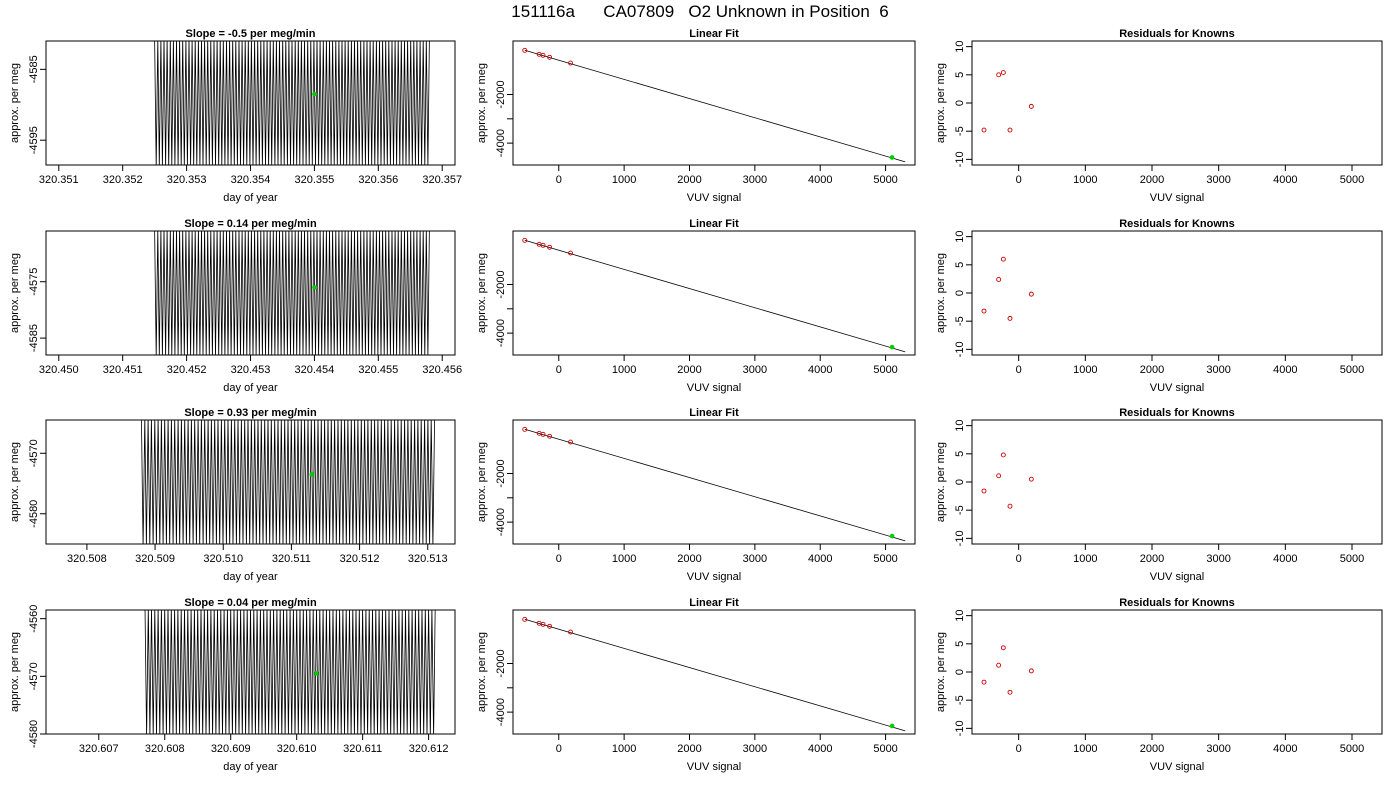 The height and width of the screenshot is (800, 1400). Describe the element at coordinates (187, 370) in the screenshot. I see `x-tick-label: 320.452` at that location.